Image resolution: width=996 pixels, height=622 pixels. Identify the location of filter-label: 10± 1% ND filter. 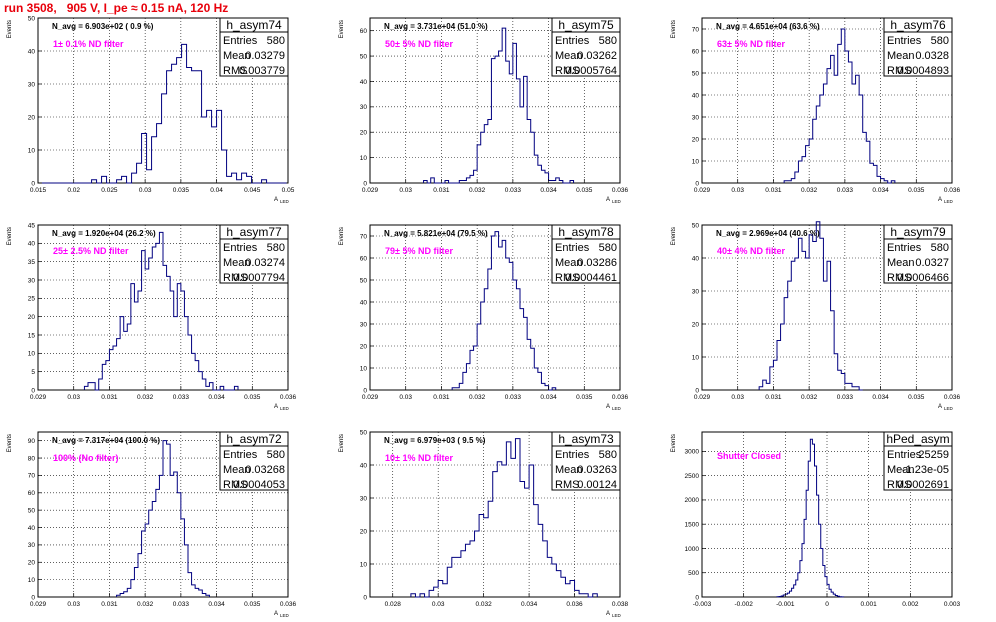
(419, 458).